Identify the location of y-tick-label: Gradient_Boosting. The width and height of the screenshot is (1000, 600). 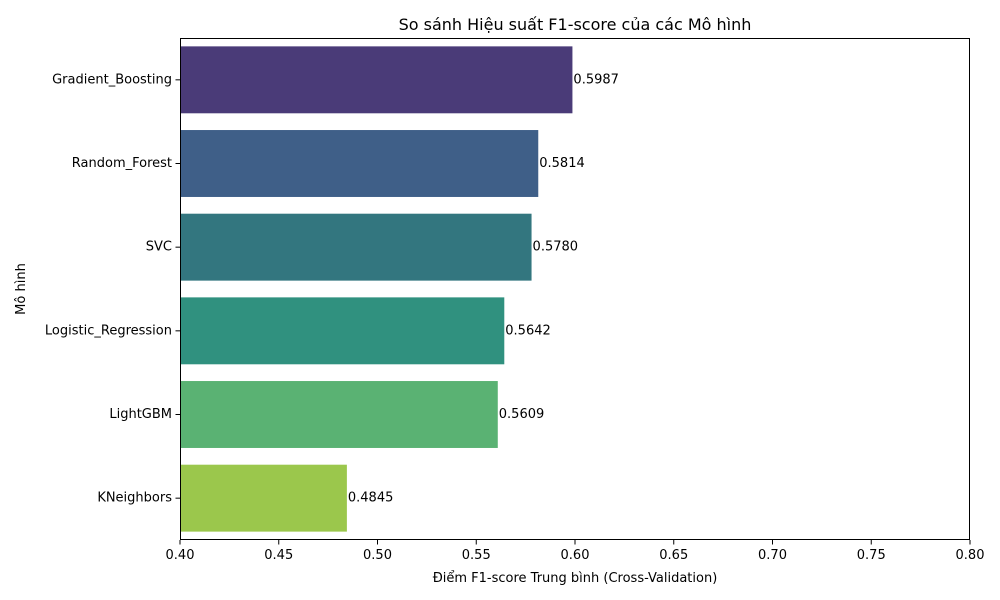
(112, 79).